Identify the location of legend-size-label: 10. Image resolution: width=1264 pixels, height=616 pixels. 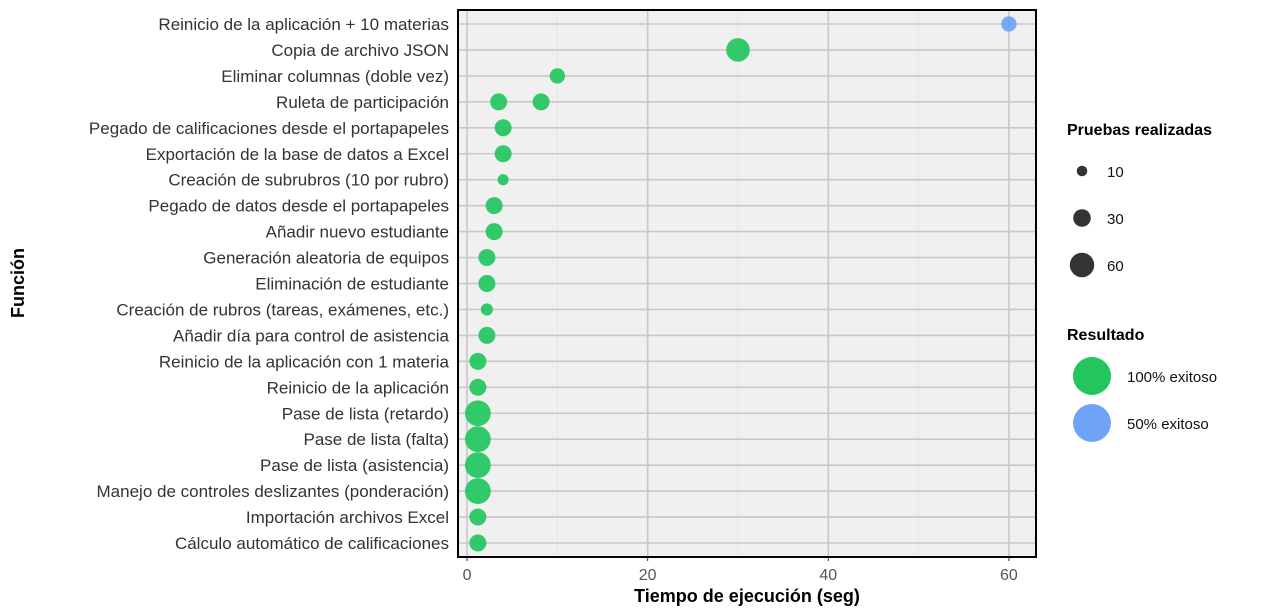
(1115, 172).